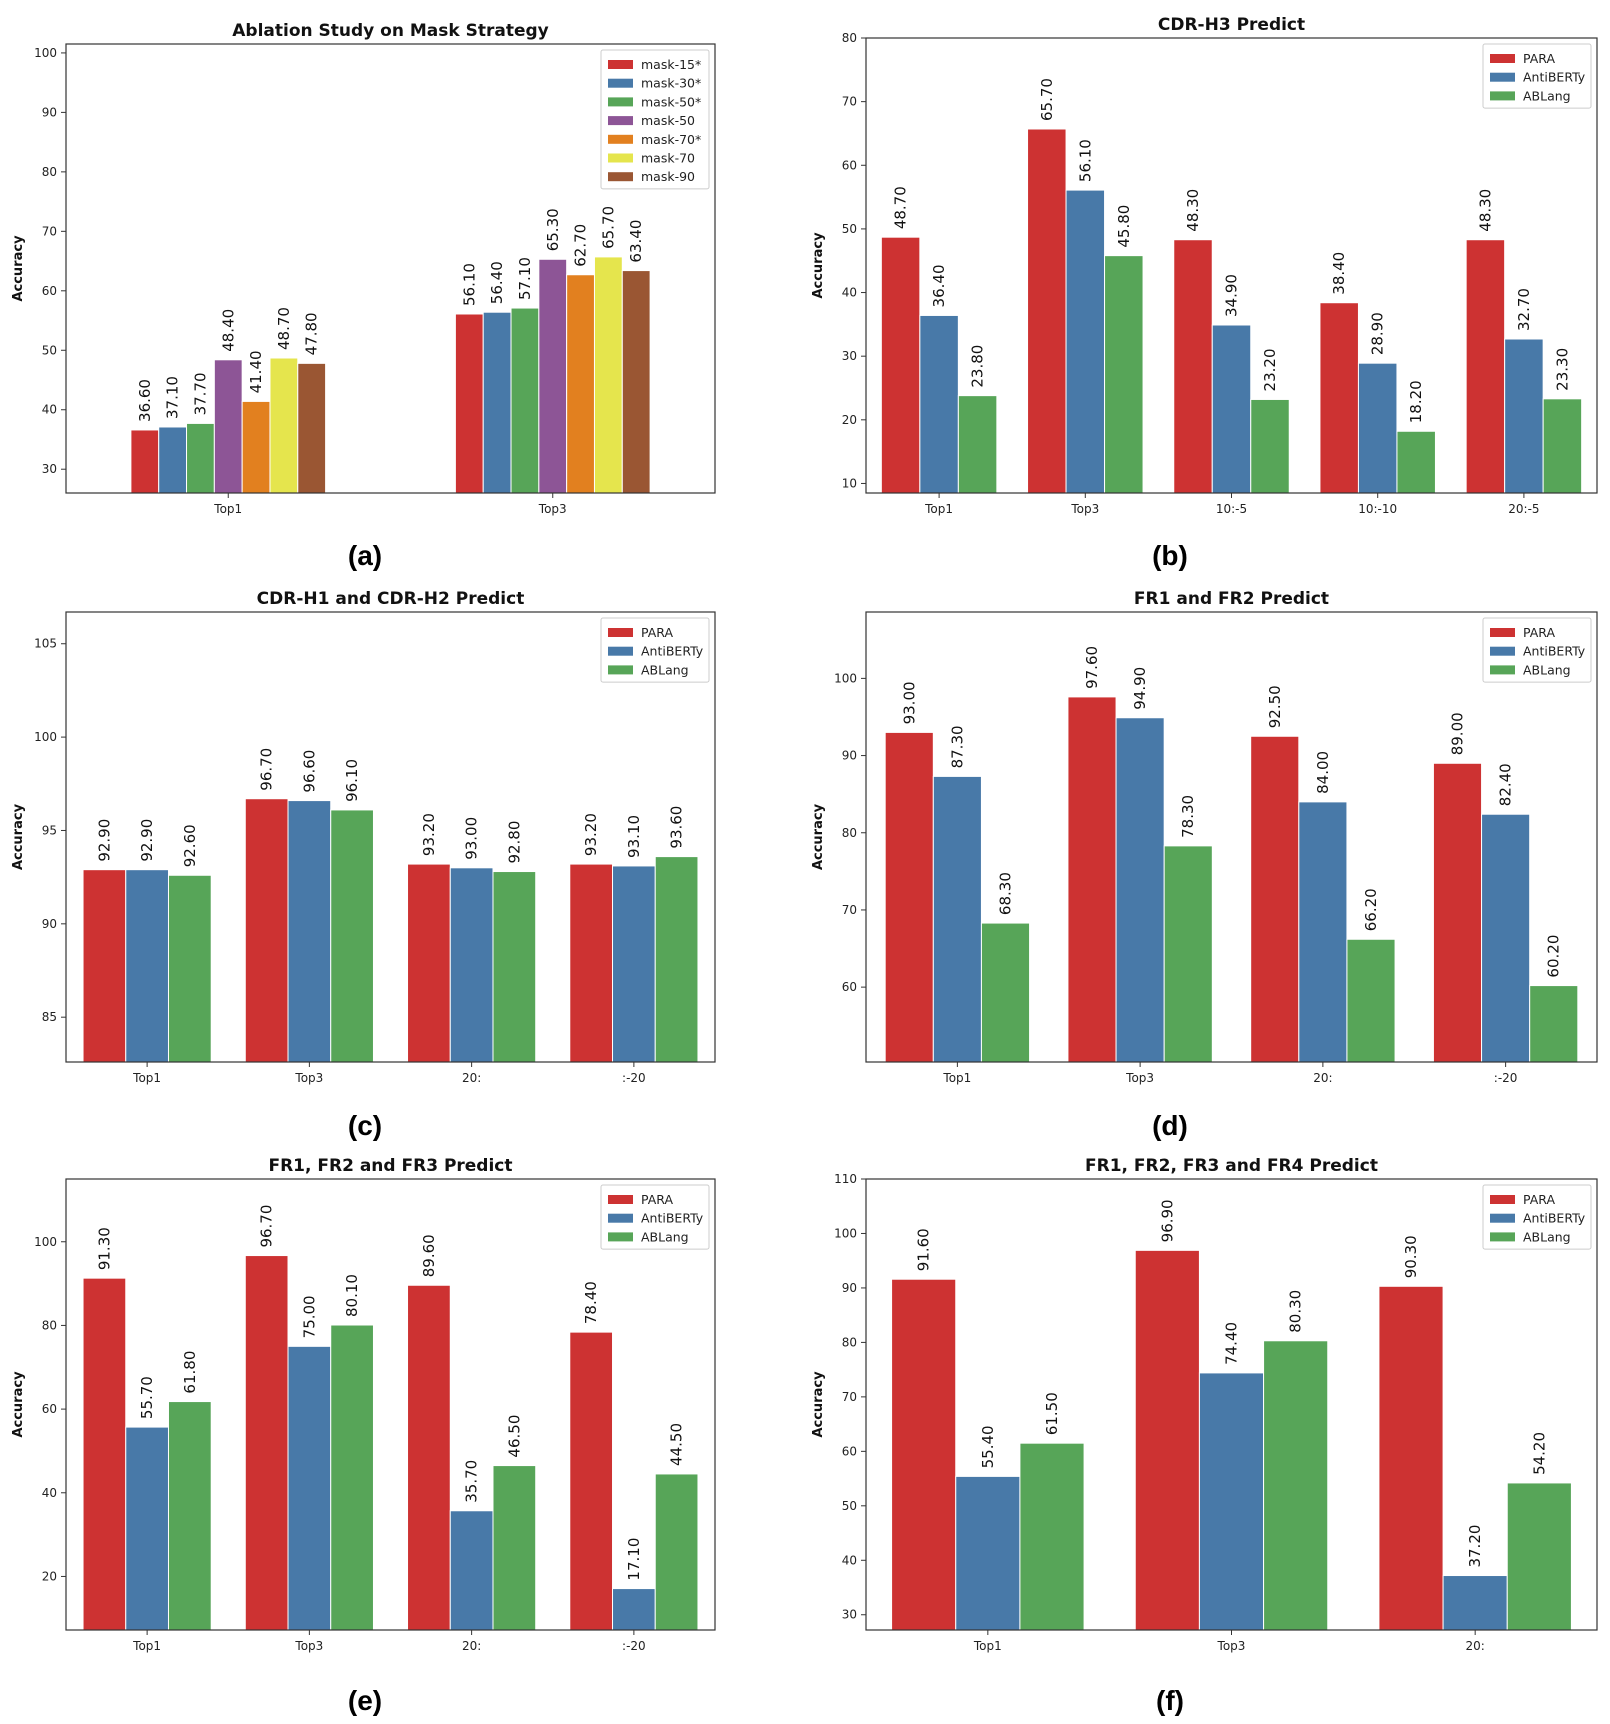 The height and width of the screenshot is (1724, 1610). What do you see at coordinates (145, 400) in the screenshot?
I see `data-label: 36.60` at bounding box center [145, 400].